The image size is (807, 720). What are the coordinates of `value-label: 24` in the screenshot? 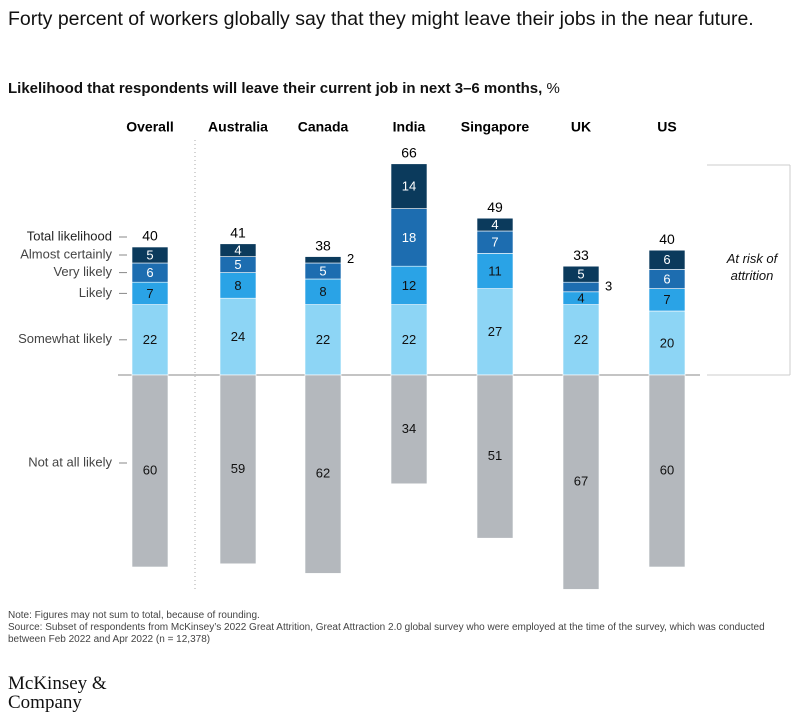 It's located at (238, 336).